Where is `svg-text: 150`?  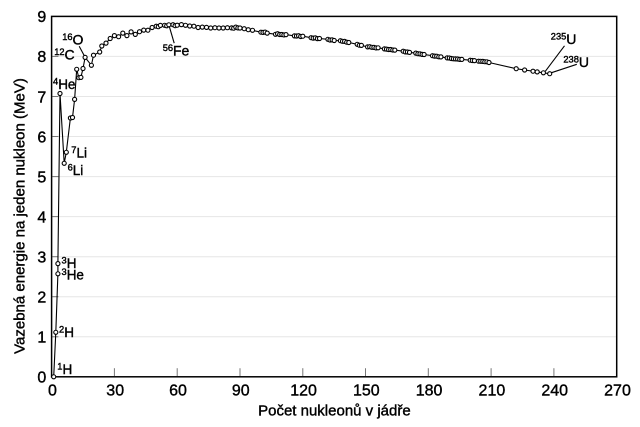 svg-text: 150 is located at coordinates (366, 390).